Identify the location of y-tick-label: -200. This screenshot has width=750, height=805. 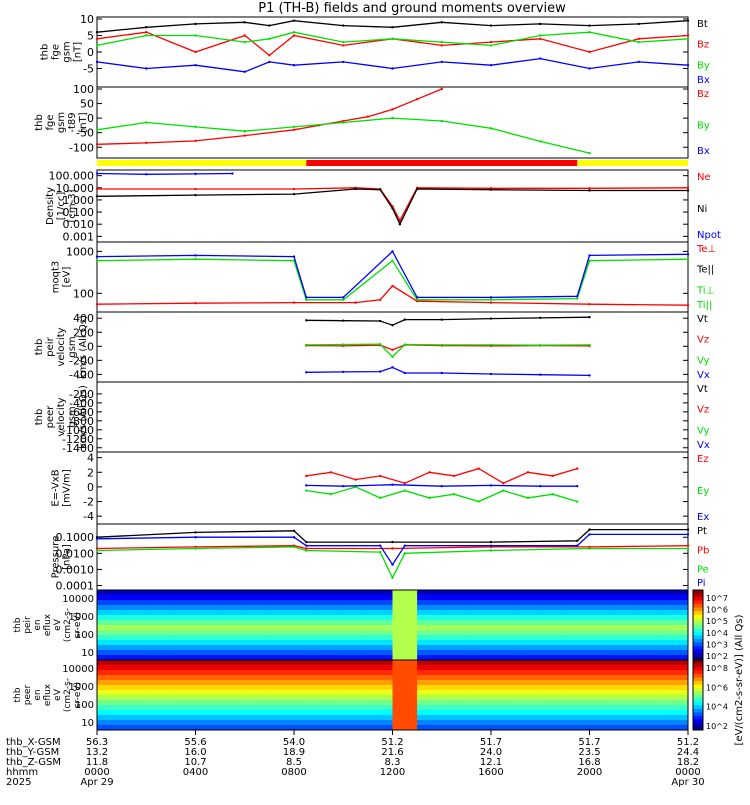
(81, 394).